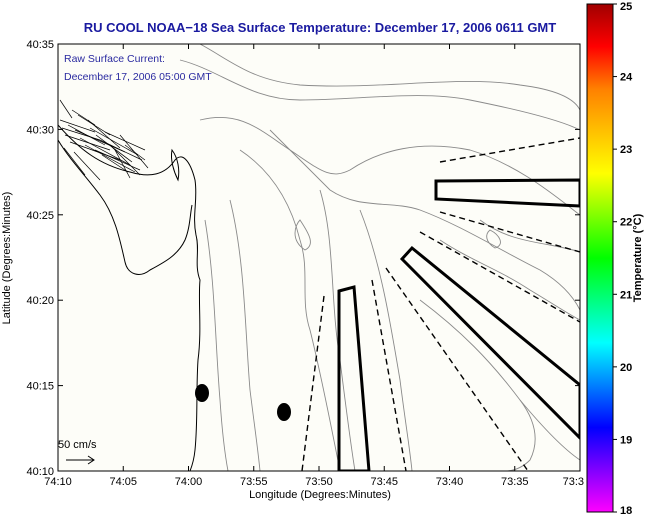 Image resolution: width=651 pixels, height=518 pixels. I want to click on colorbar-tick-label: 20, so click(626, 368).